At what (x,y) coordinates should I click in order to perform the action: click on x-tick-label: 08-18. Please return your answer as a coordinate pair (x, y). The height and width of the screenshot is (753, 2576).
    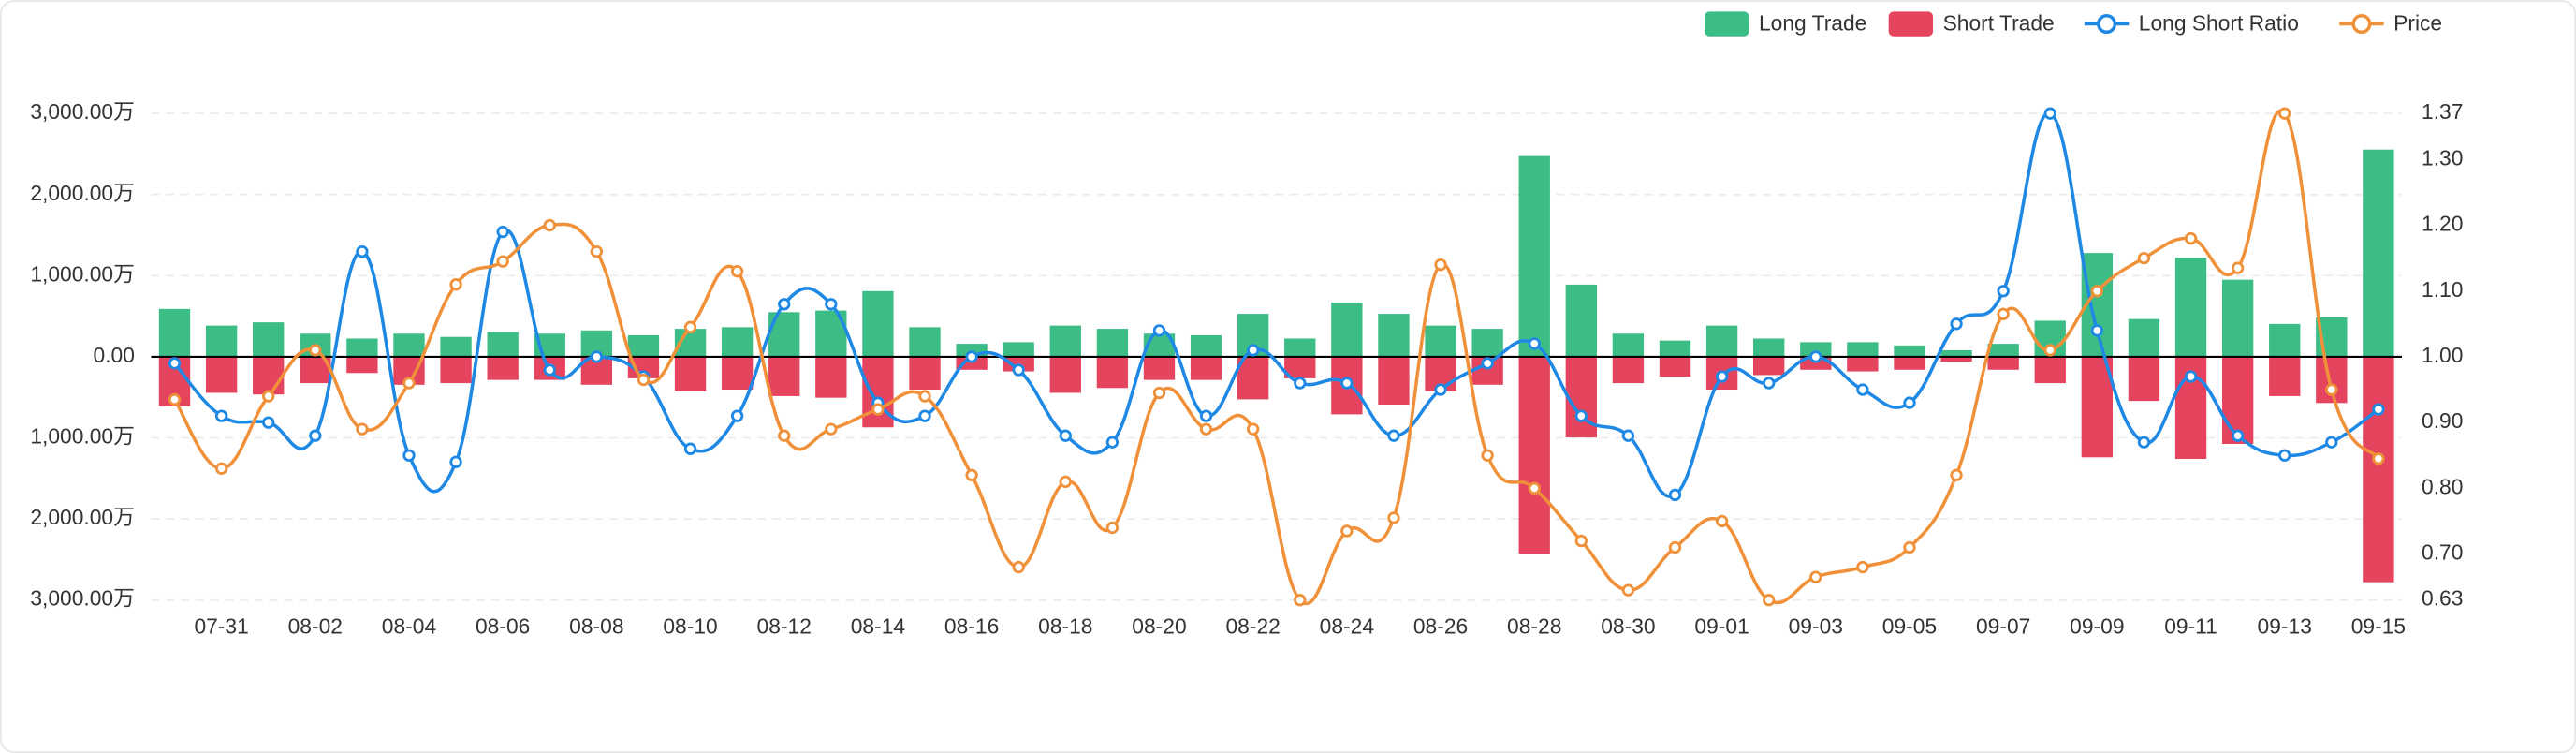
    Looking at the image, I should click on (1065, 626).